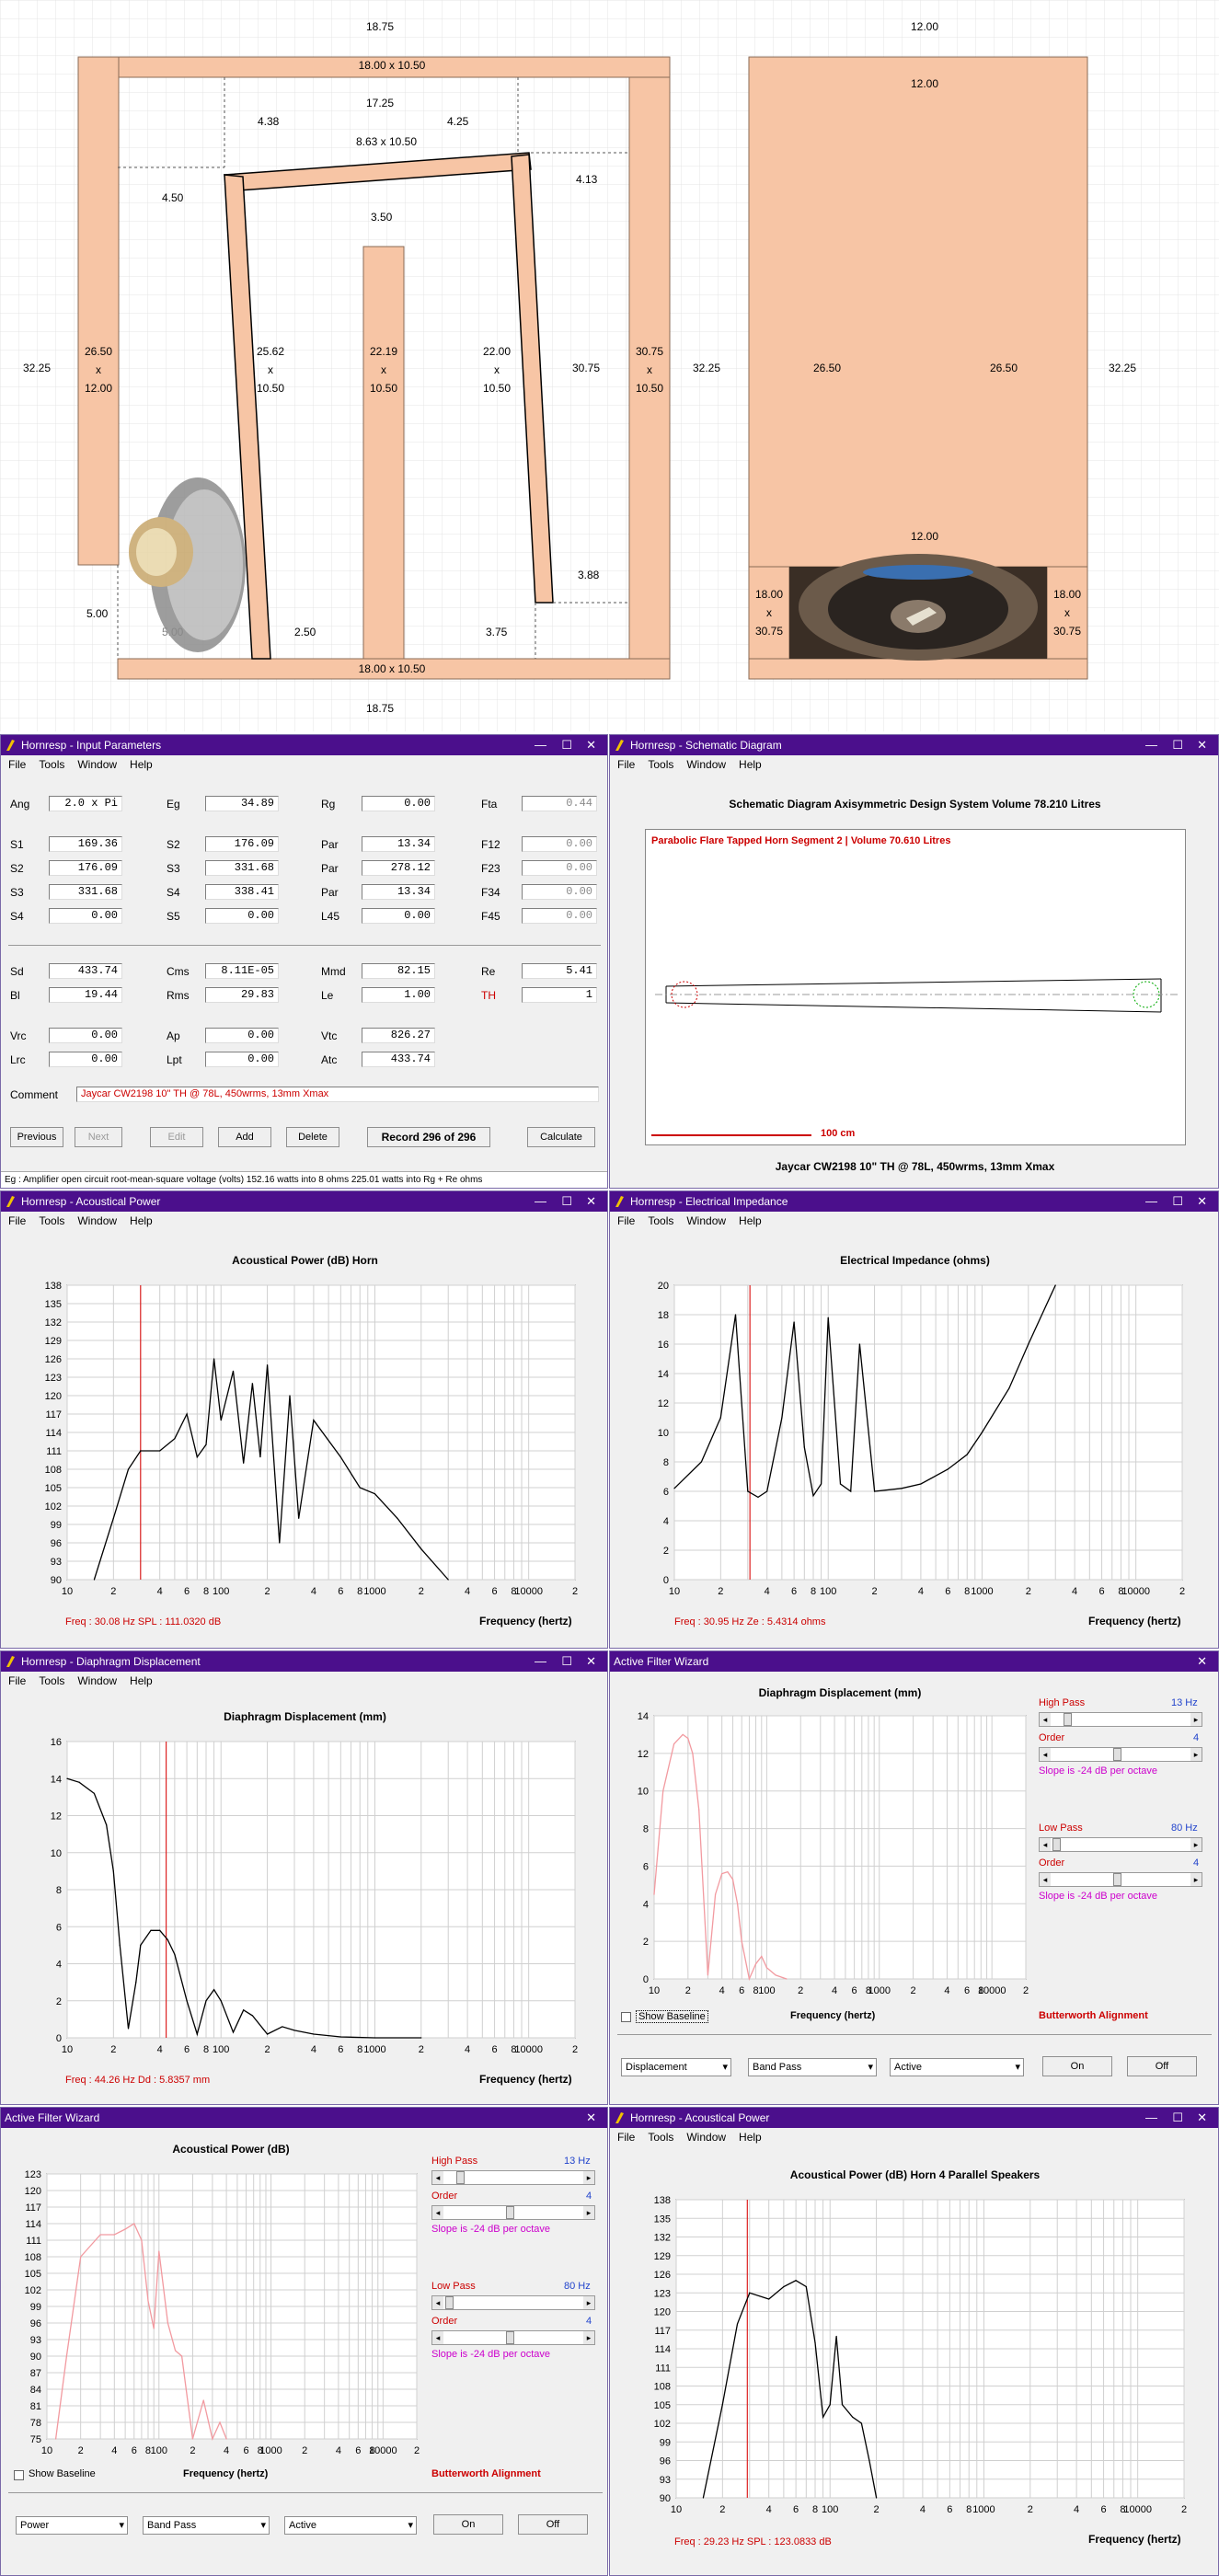 The image size is (1219, 2576). What do you see at coordinates (98, 1137) in the screenshot?
I see `next-button: Next` at bounding box center [98, 1137].